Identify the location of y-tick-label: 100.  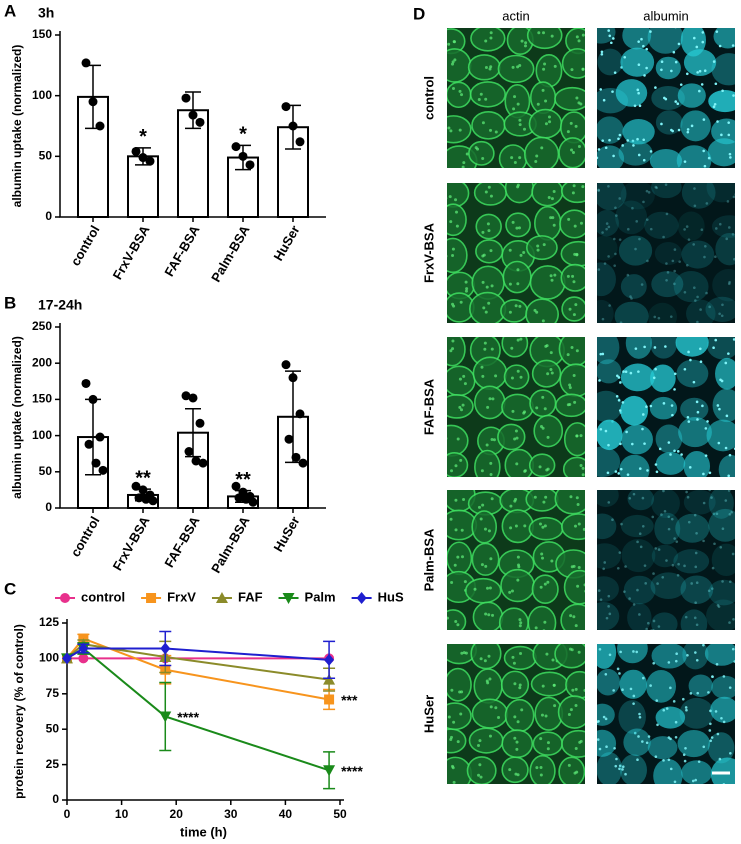
(49, 658).